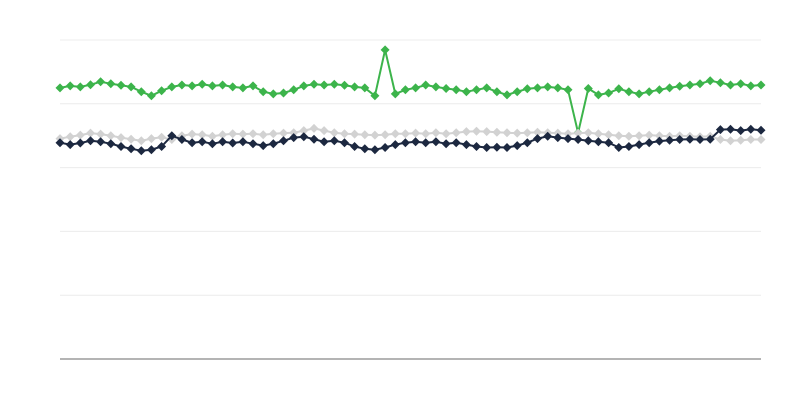 Image resolution: width=800 pixels, height=400 pixels. I want to click on series-dark-navy-line, so click(410, 140).